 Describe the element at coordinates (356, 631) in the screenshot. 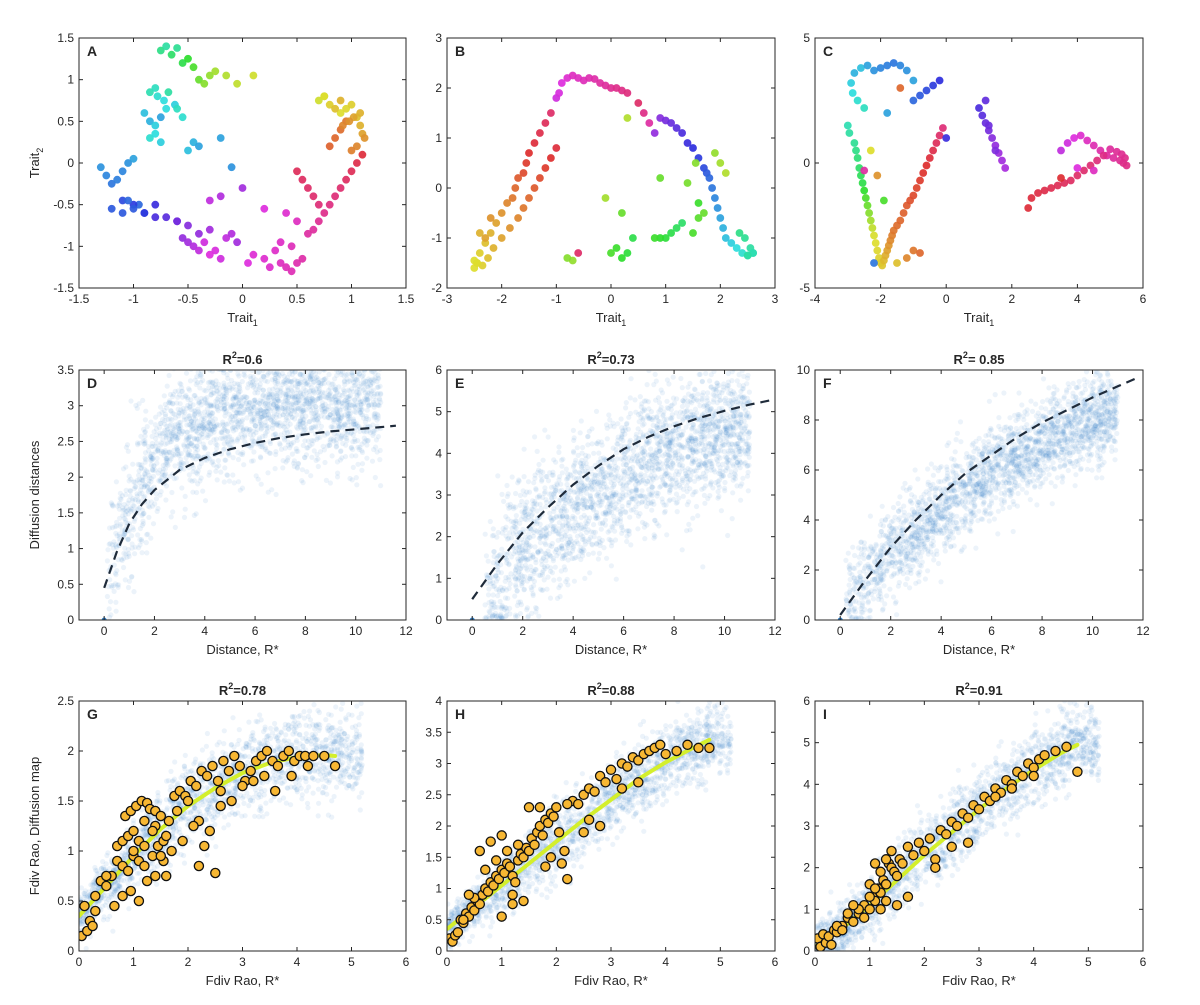

I see `x-tick-label: 10` at that location.